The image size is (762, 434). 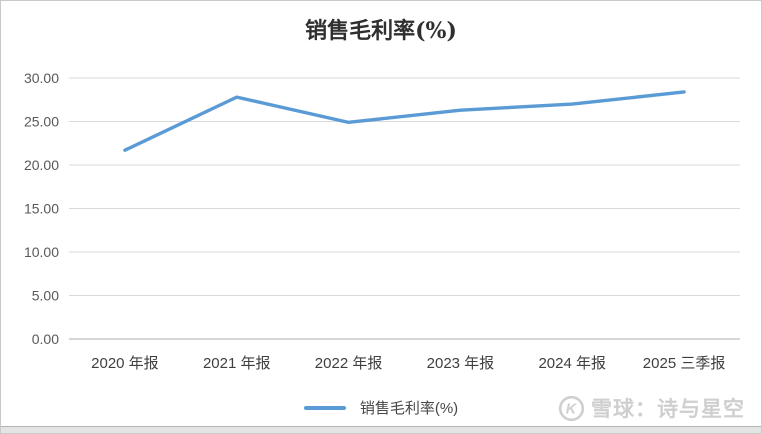 I want to click on legend: 销售毛利率(%), so click(x=381, y=407).